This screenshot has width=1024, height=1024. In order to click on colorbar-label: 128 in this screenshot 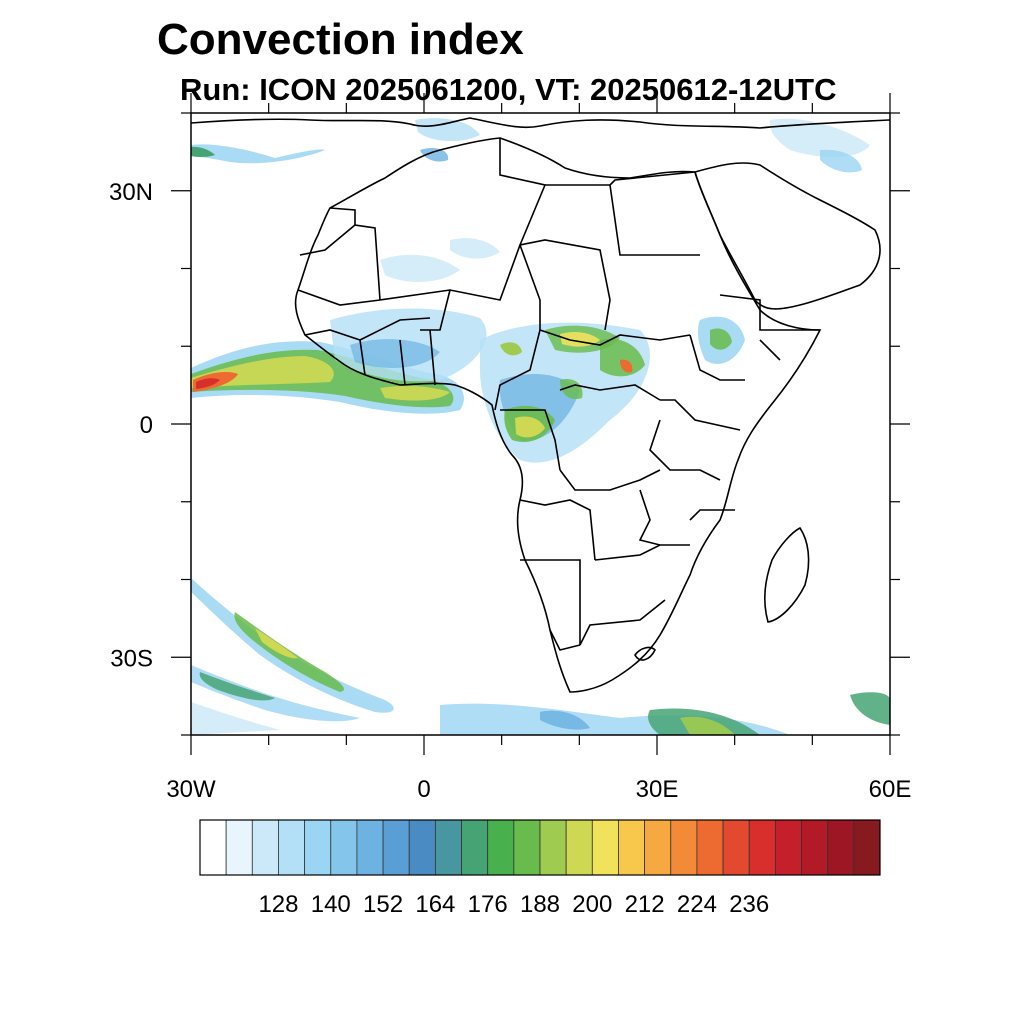, I will do `click(278, 904)`.